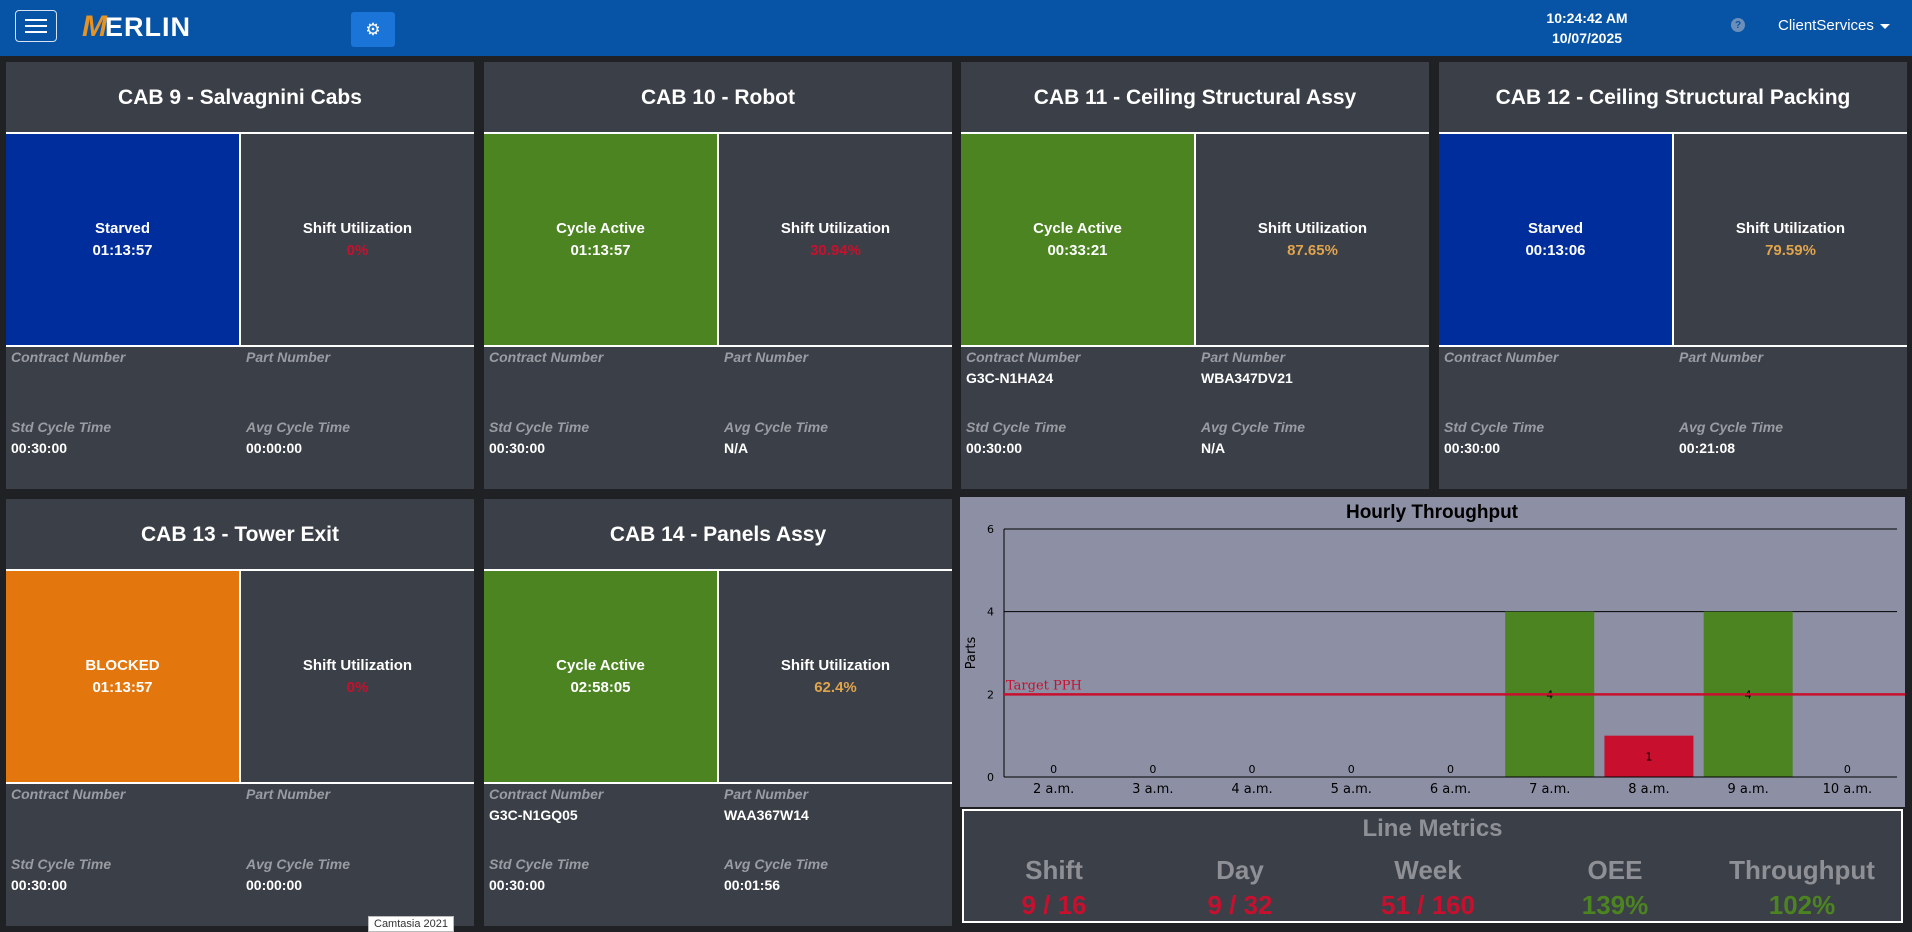 Image resolution: width=1912 pixels, height=932 pixels. What do you see at coordinates (835, 687) in the screenshot?
I see `shift-utilization-value: 62.4%` at bounding box center [835, 687].